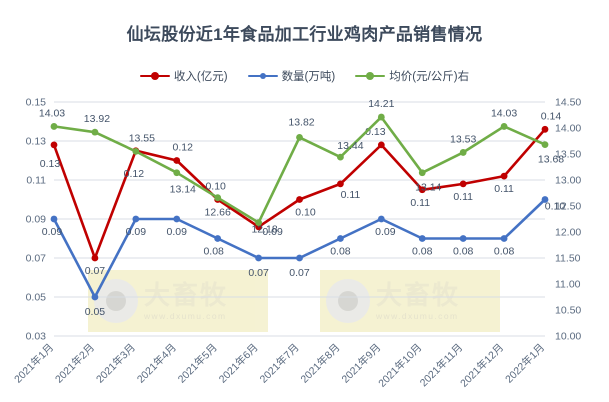 The height and width of the screenshot is (402, 609). I want to click on left-axis-tick: 0.03, so click(36, 337).